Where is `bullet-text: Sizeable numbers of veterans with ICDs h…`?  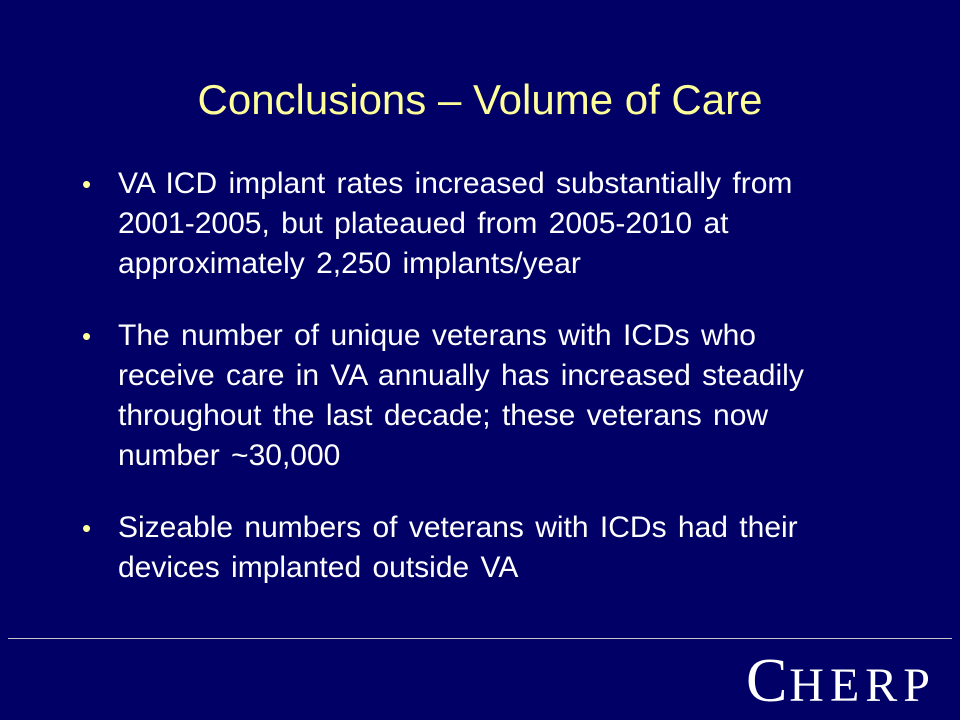
bullet-text: Sizeable numbers of veterans with ICDs h… is located at coordinates (458, 547).